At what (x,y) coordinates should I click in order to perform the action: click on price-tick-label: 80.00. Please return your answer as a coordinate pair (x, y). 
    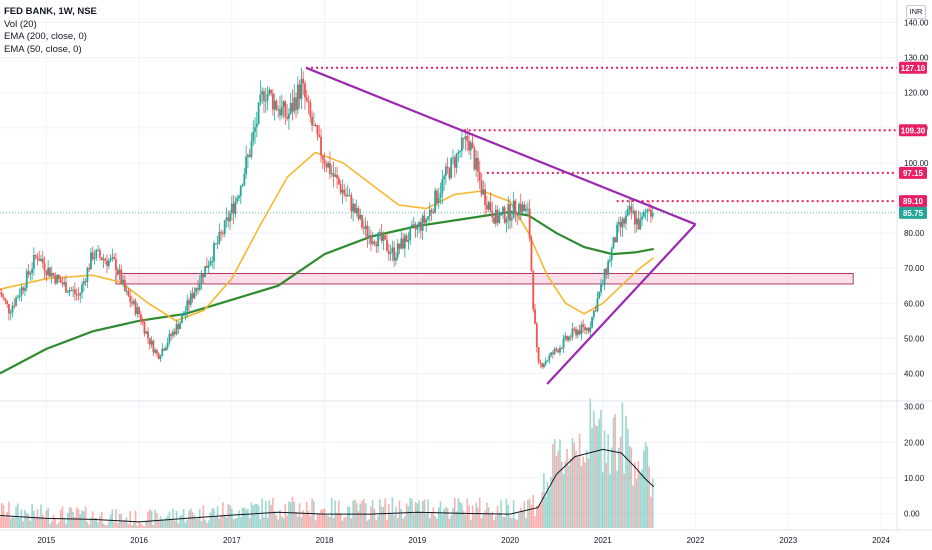
    Looking at the image, I should click on (914, 233).